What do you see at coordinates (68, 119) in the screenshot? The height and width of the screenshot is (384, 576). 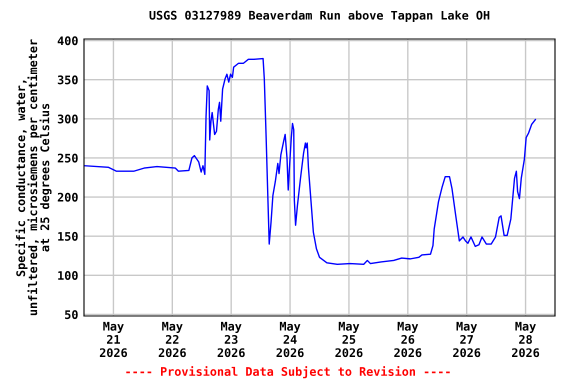 I see `y-tick-label: 300` at bounding box center [68, 119].